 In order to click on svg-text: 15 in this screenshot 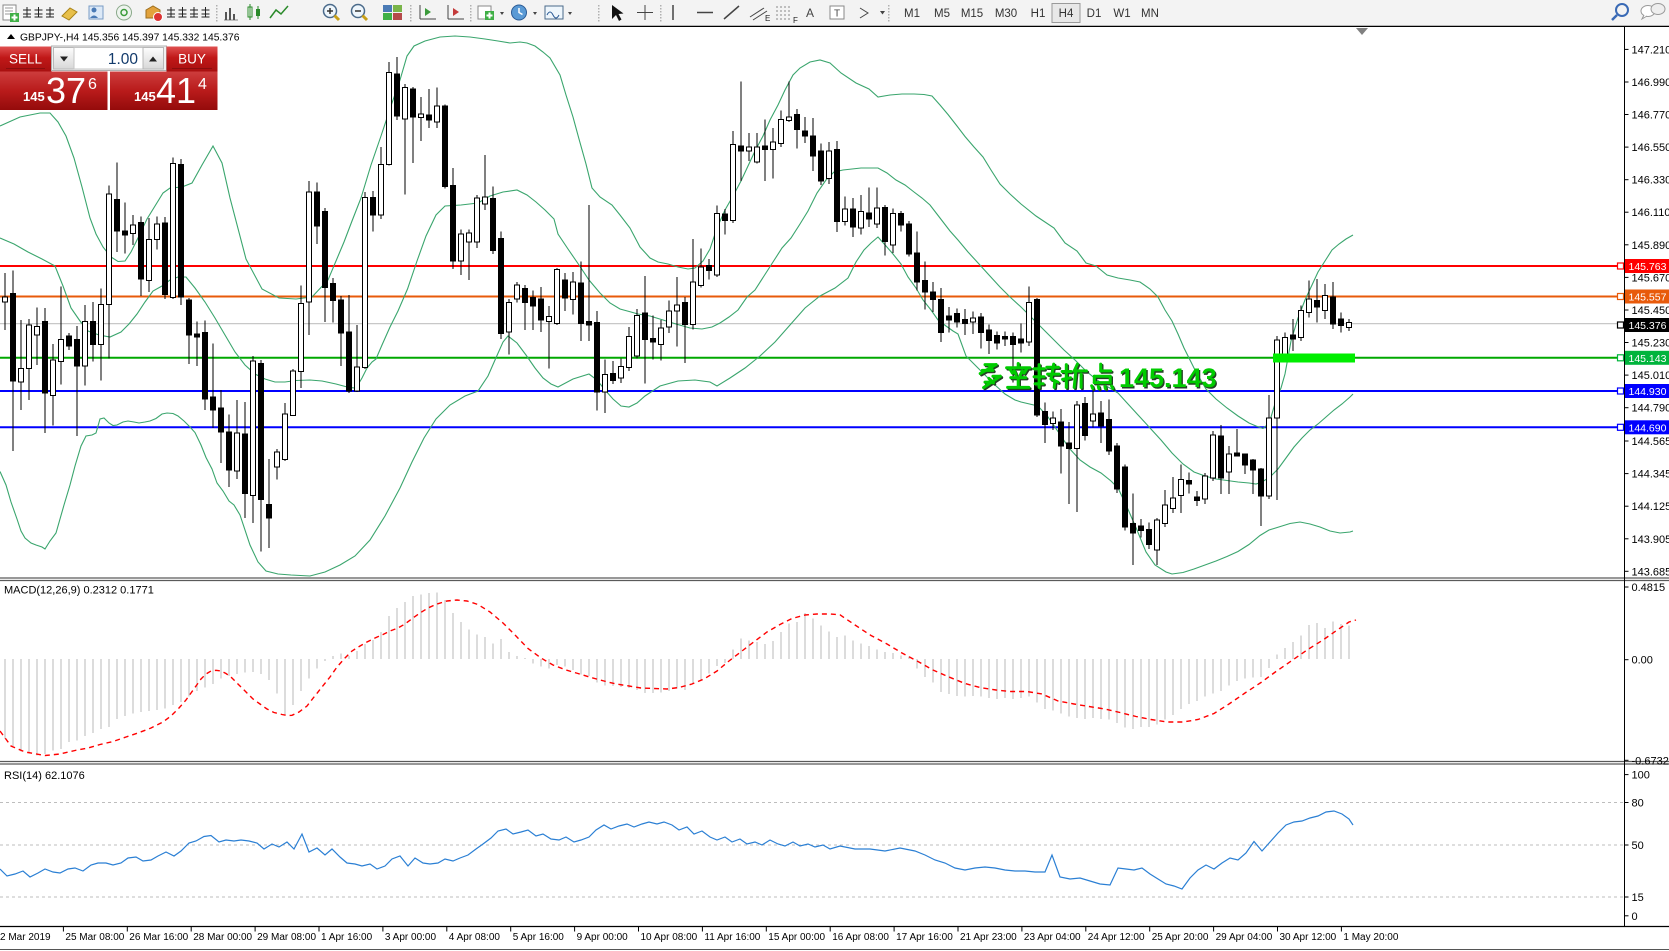, I will do `click(1638, 898)`.